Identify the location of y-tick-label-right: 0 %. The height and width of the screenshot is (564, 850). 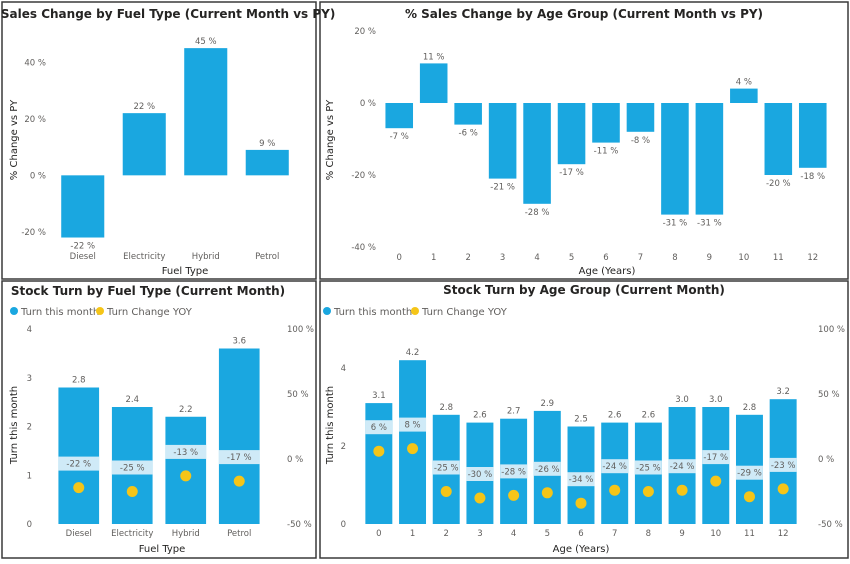
(295, 460).